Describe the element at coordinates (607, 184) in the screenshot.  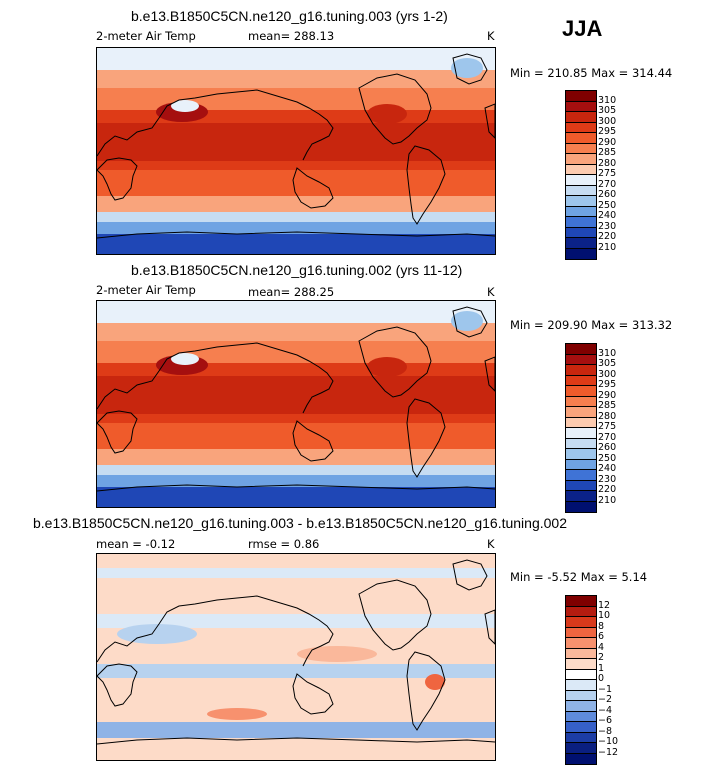
I see `colorbar-tick-label: 270` at that location.